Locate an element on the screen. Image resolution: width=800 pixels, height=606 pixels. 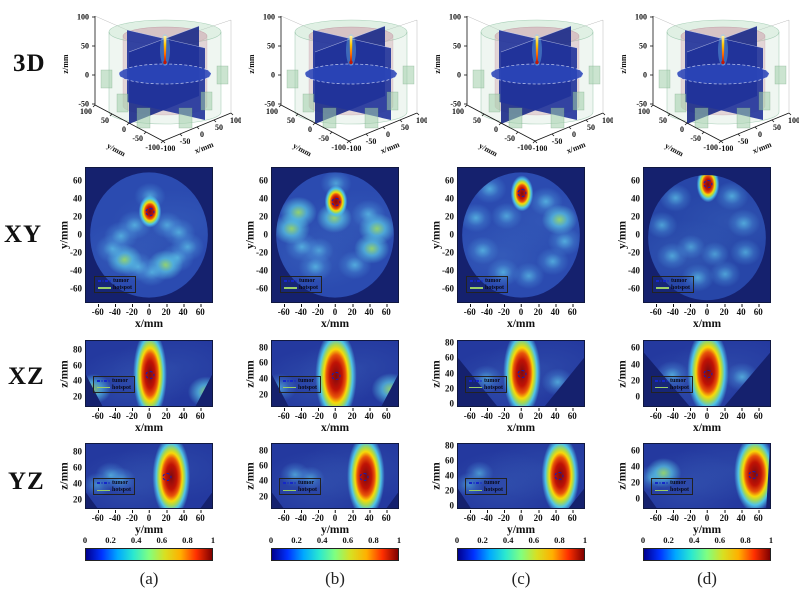
y-tick: -100 is located at coordinates (524, 147).